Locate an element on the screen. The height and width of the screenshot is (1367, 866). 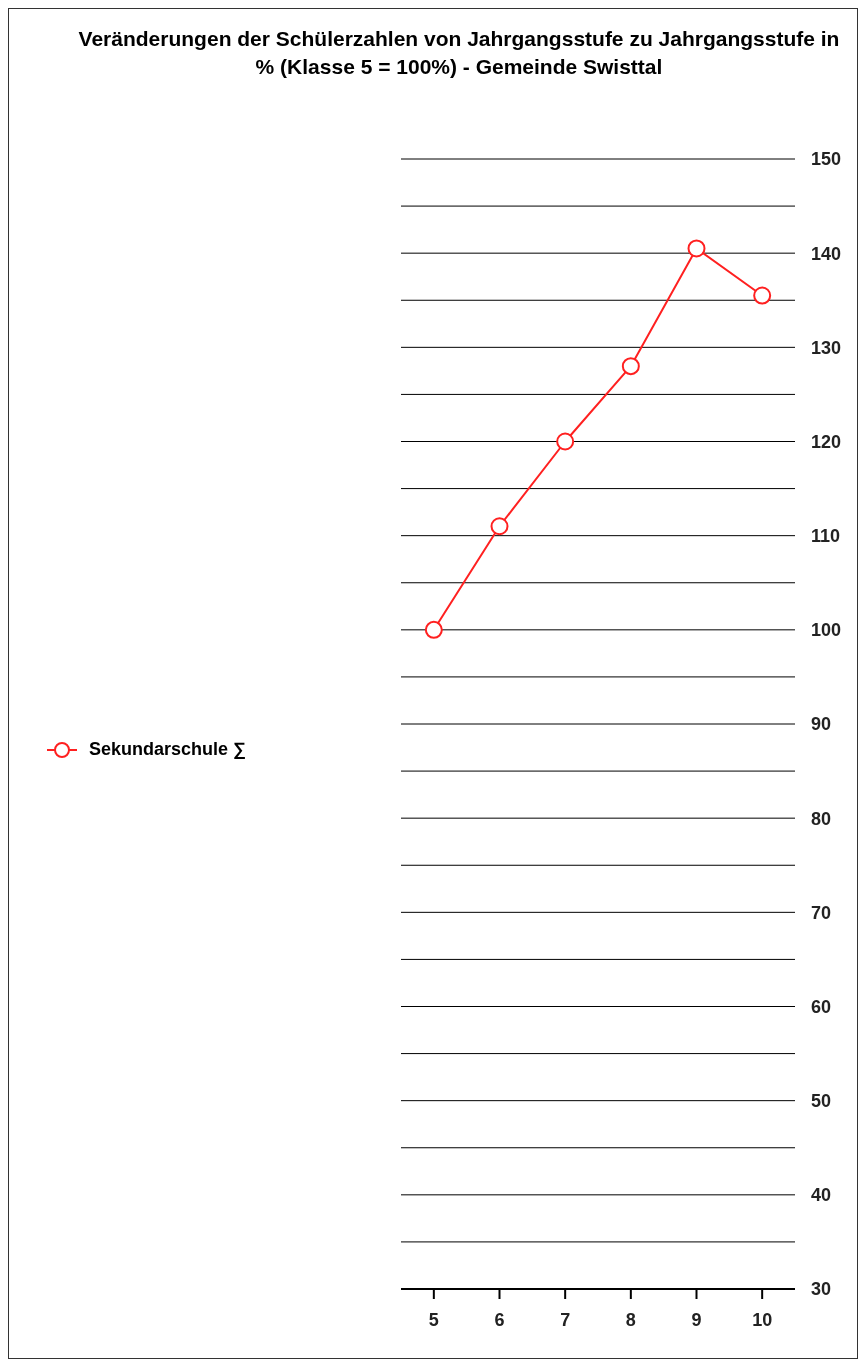
y-tick-label: 60 is located at coordinates (821, 1006).